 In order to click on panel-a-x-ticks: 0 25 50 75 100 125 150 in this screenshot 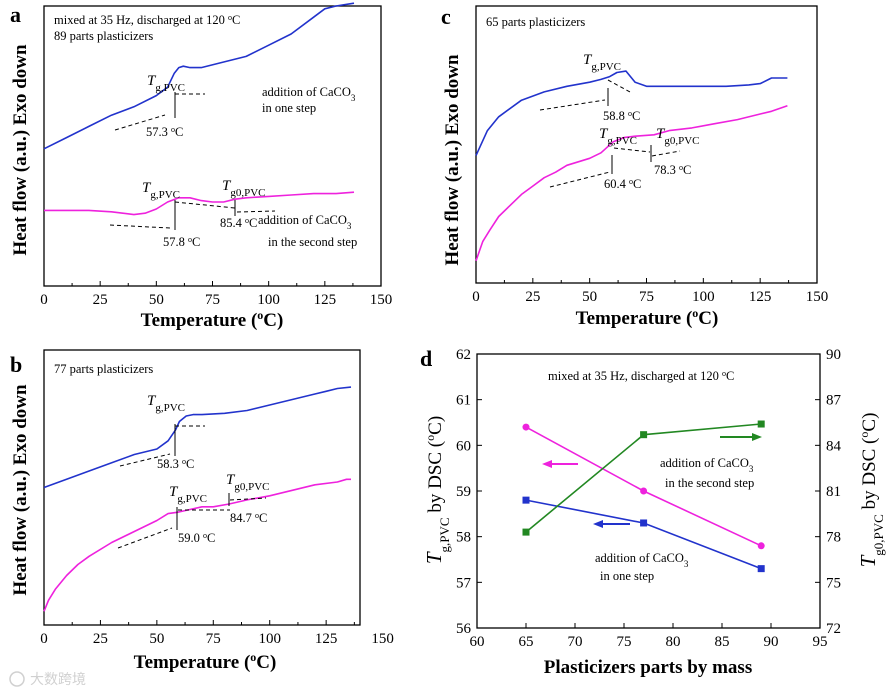, I will do `click(216, 294)`.